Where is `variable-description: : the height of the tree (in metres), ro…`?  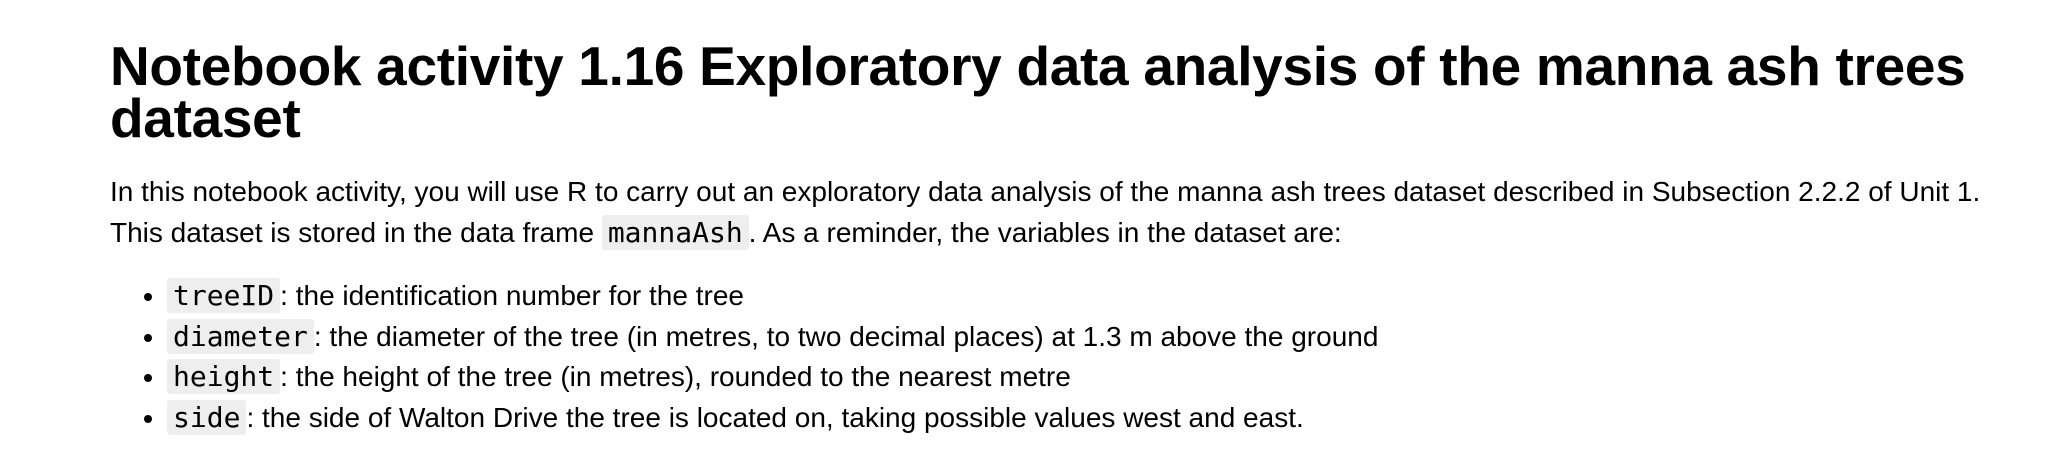
variable-description: : the height of the tree (in metres), ro… is located at coordinates (675, 376).